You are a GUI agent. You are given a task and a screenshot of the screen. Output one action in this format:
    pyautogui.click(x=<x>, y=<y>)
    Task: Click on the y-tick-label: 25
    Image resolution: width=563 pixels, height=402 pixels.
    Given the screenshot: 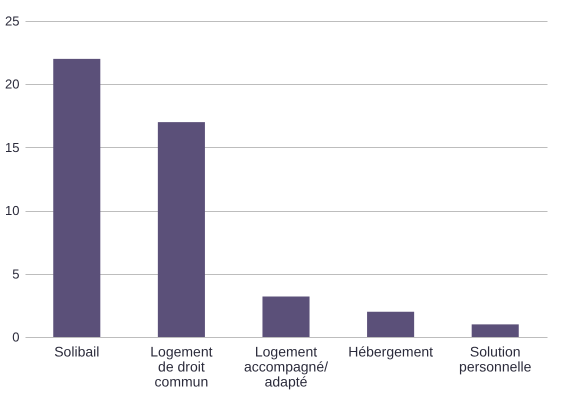 What is the action you would take?
    pyautogui.click(x=12, y=21)
    